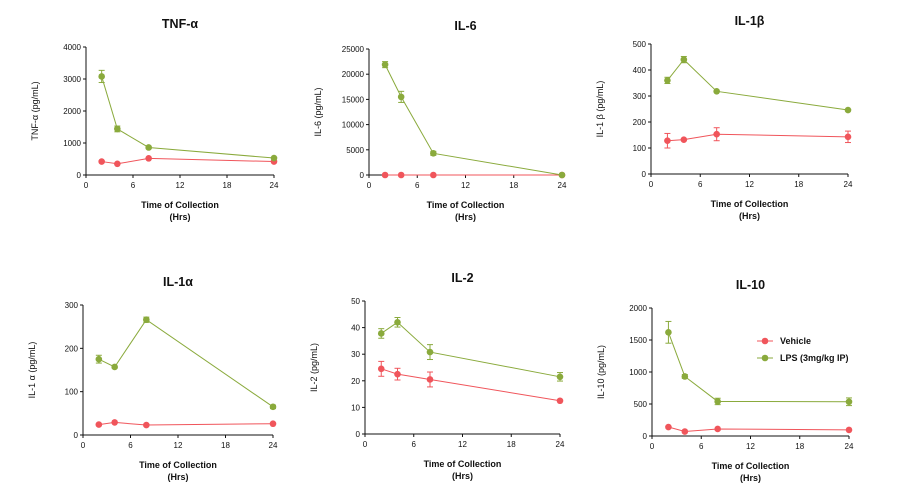 The width and height of the screenshot is (912, 493). Describe the element at coordinates (640, 122) in the screenshot. I see `y-tick-label: 200` at that location.